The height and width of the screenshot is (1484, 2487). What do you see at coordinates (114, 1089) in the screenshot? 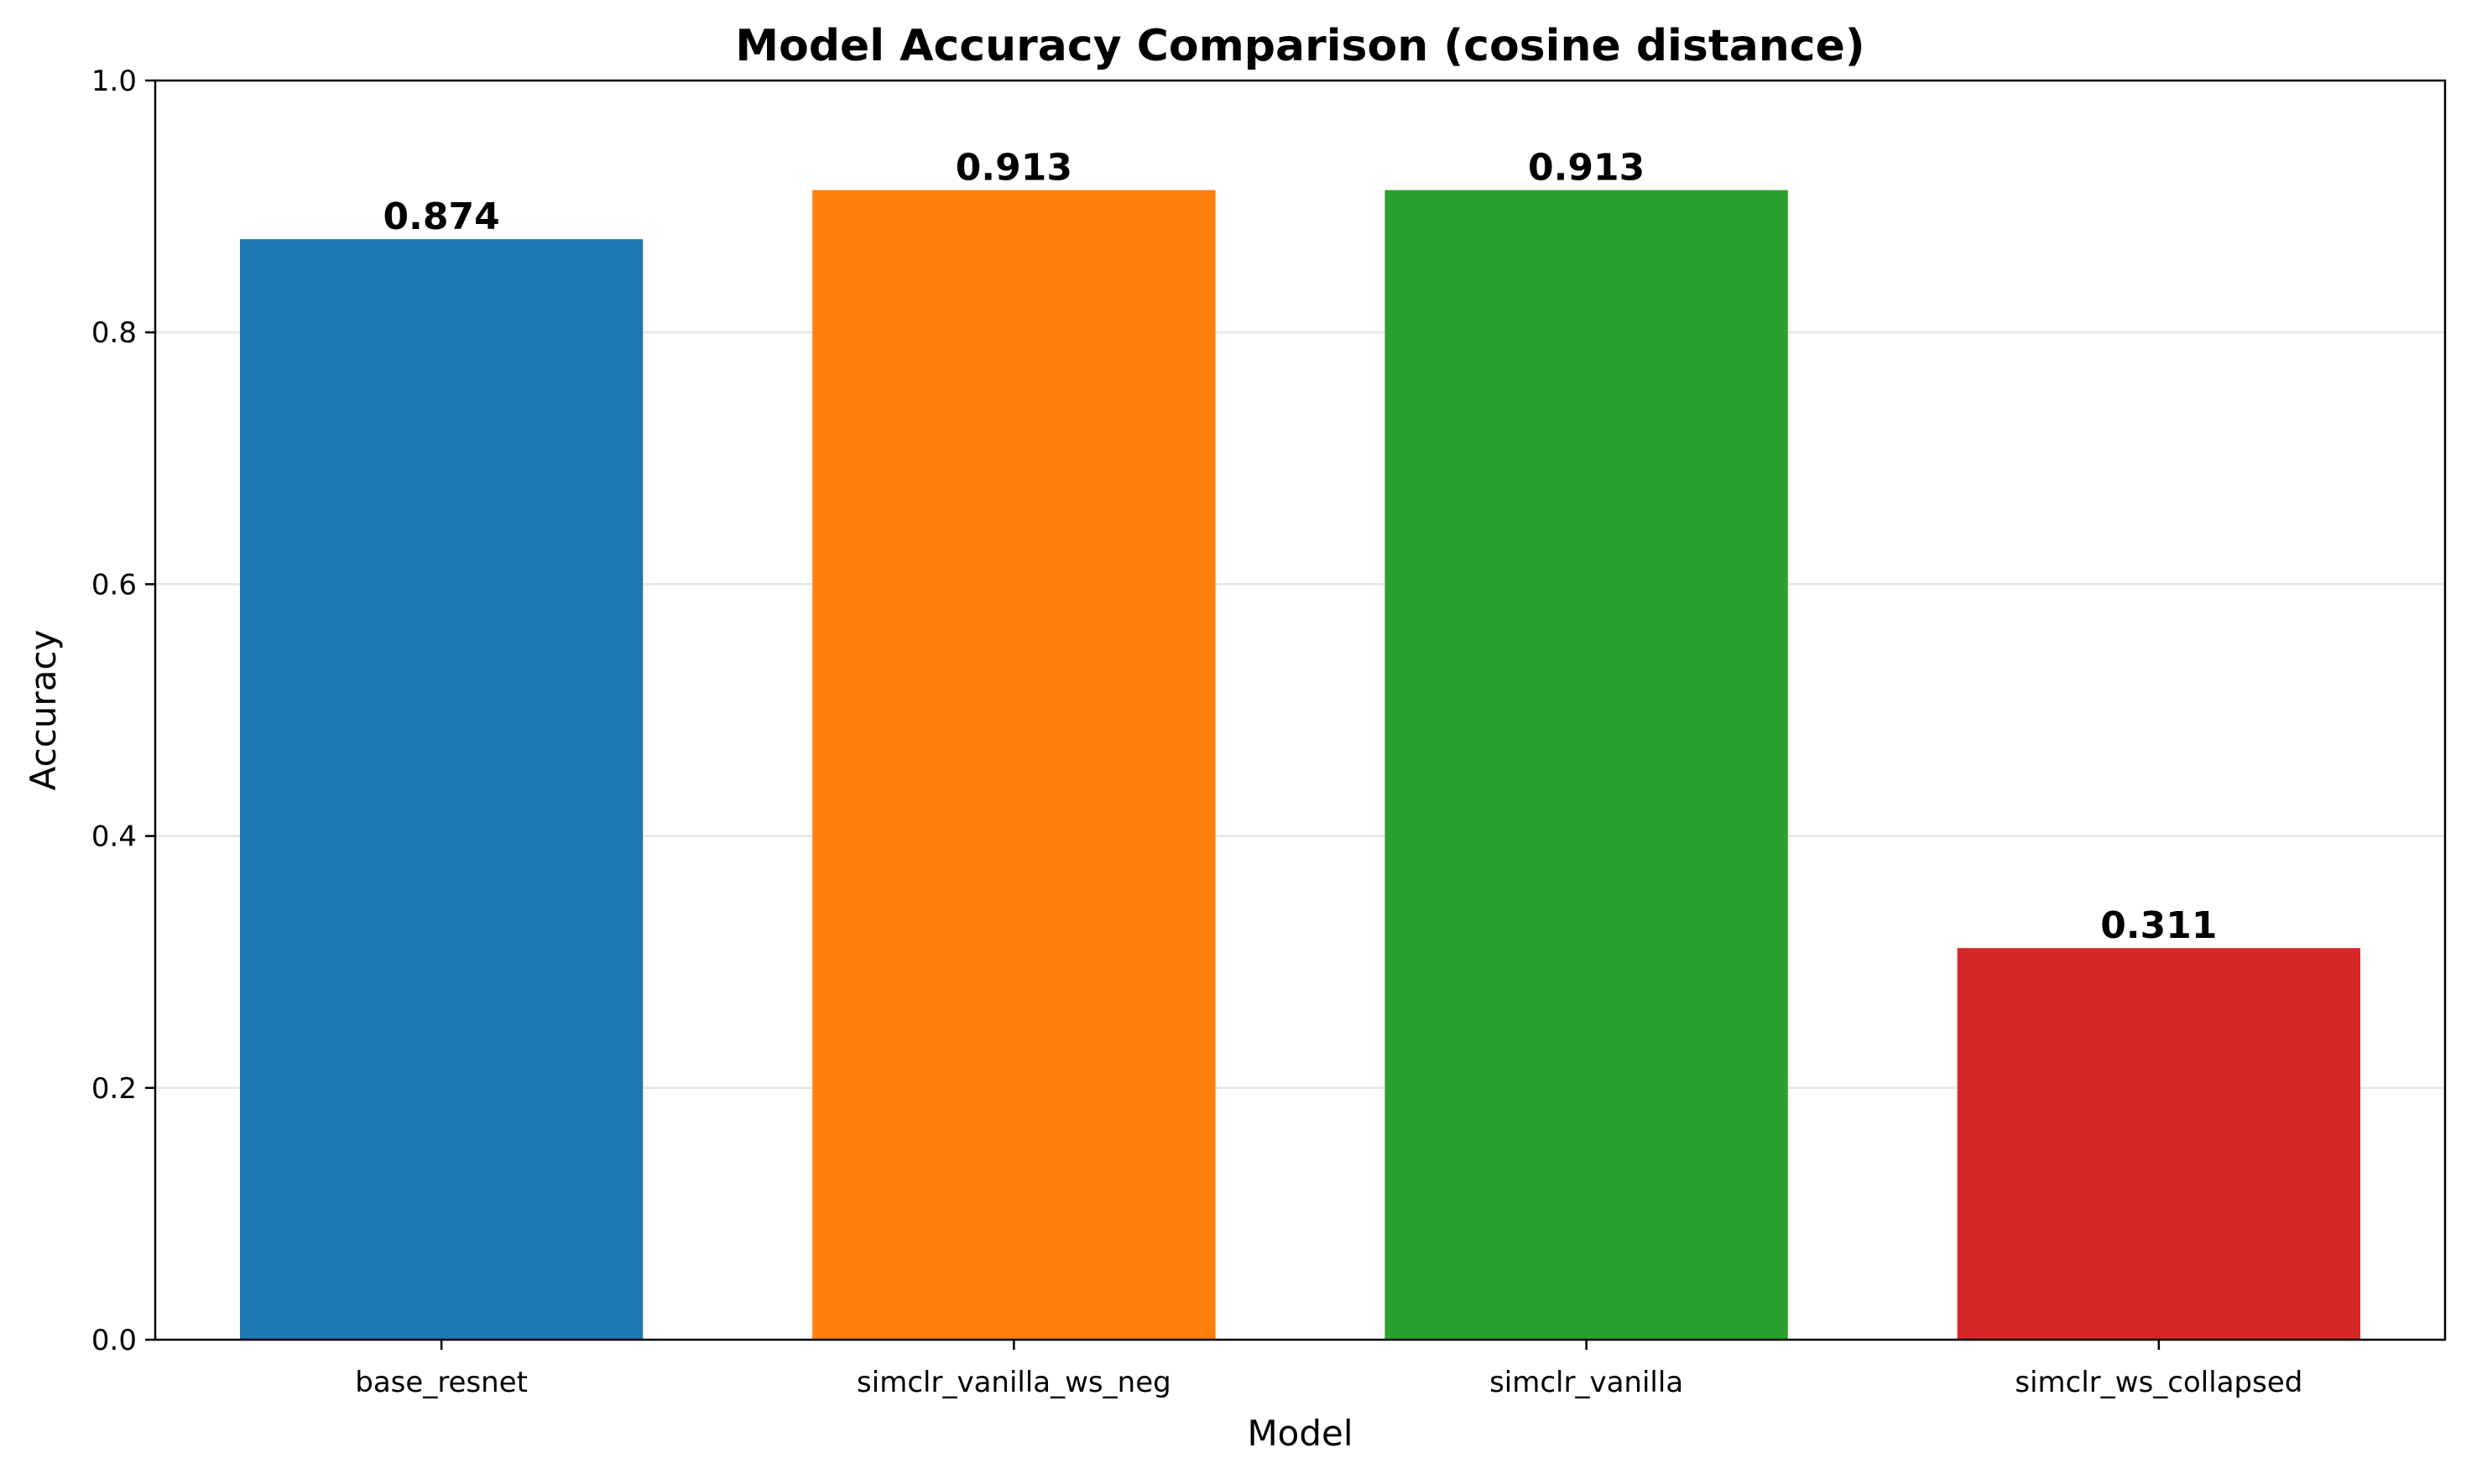
I see `y-tick-label: 0.2` at bounding box center [114, 1089].